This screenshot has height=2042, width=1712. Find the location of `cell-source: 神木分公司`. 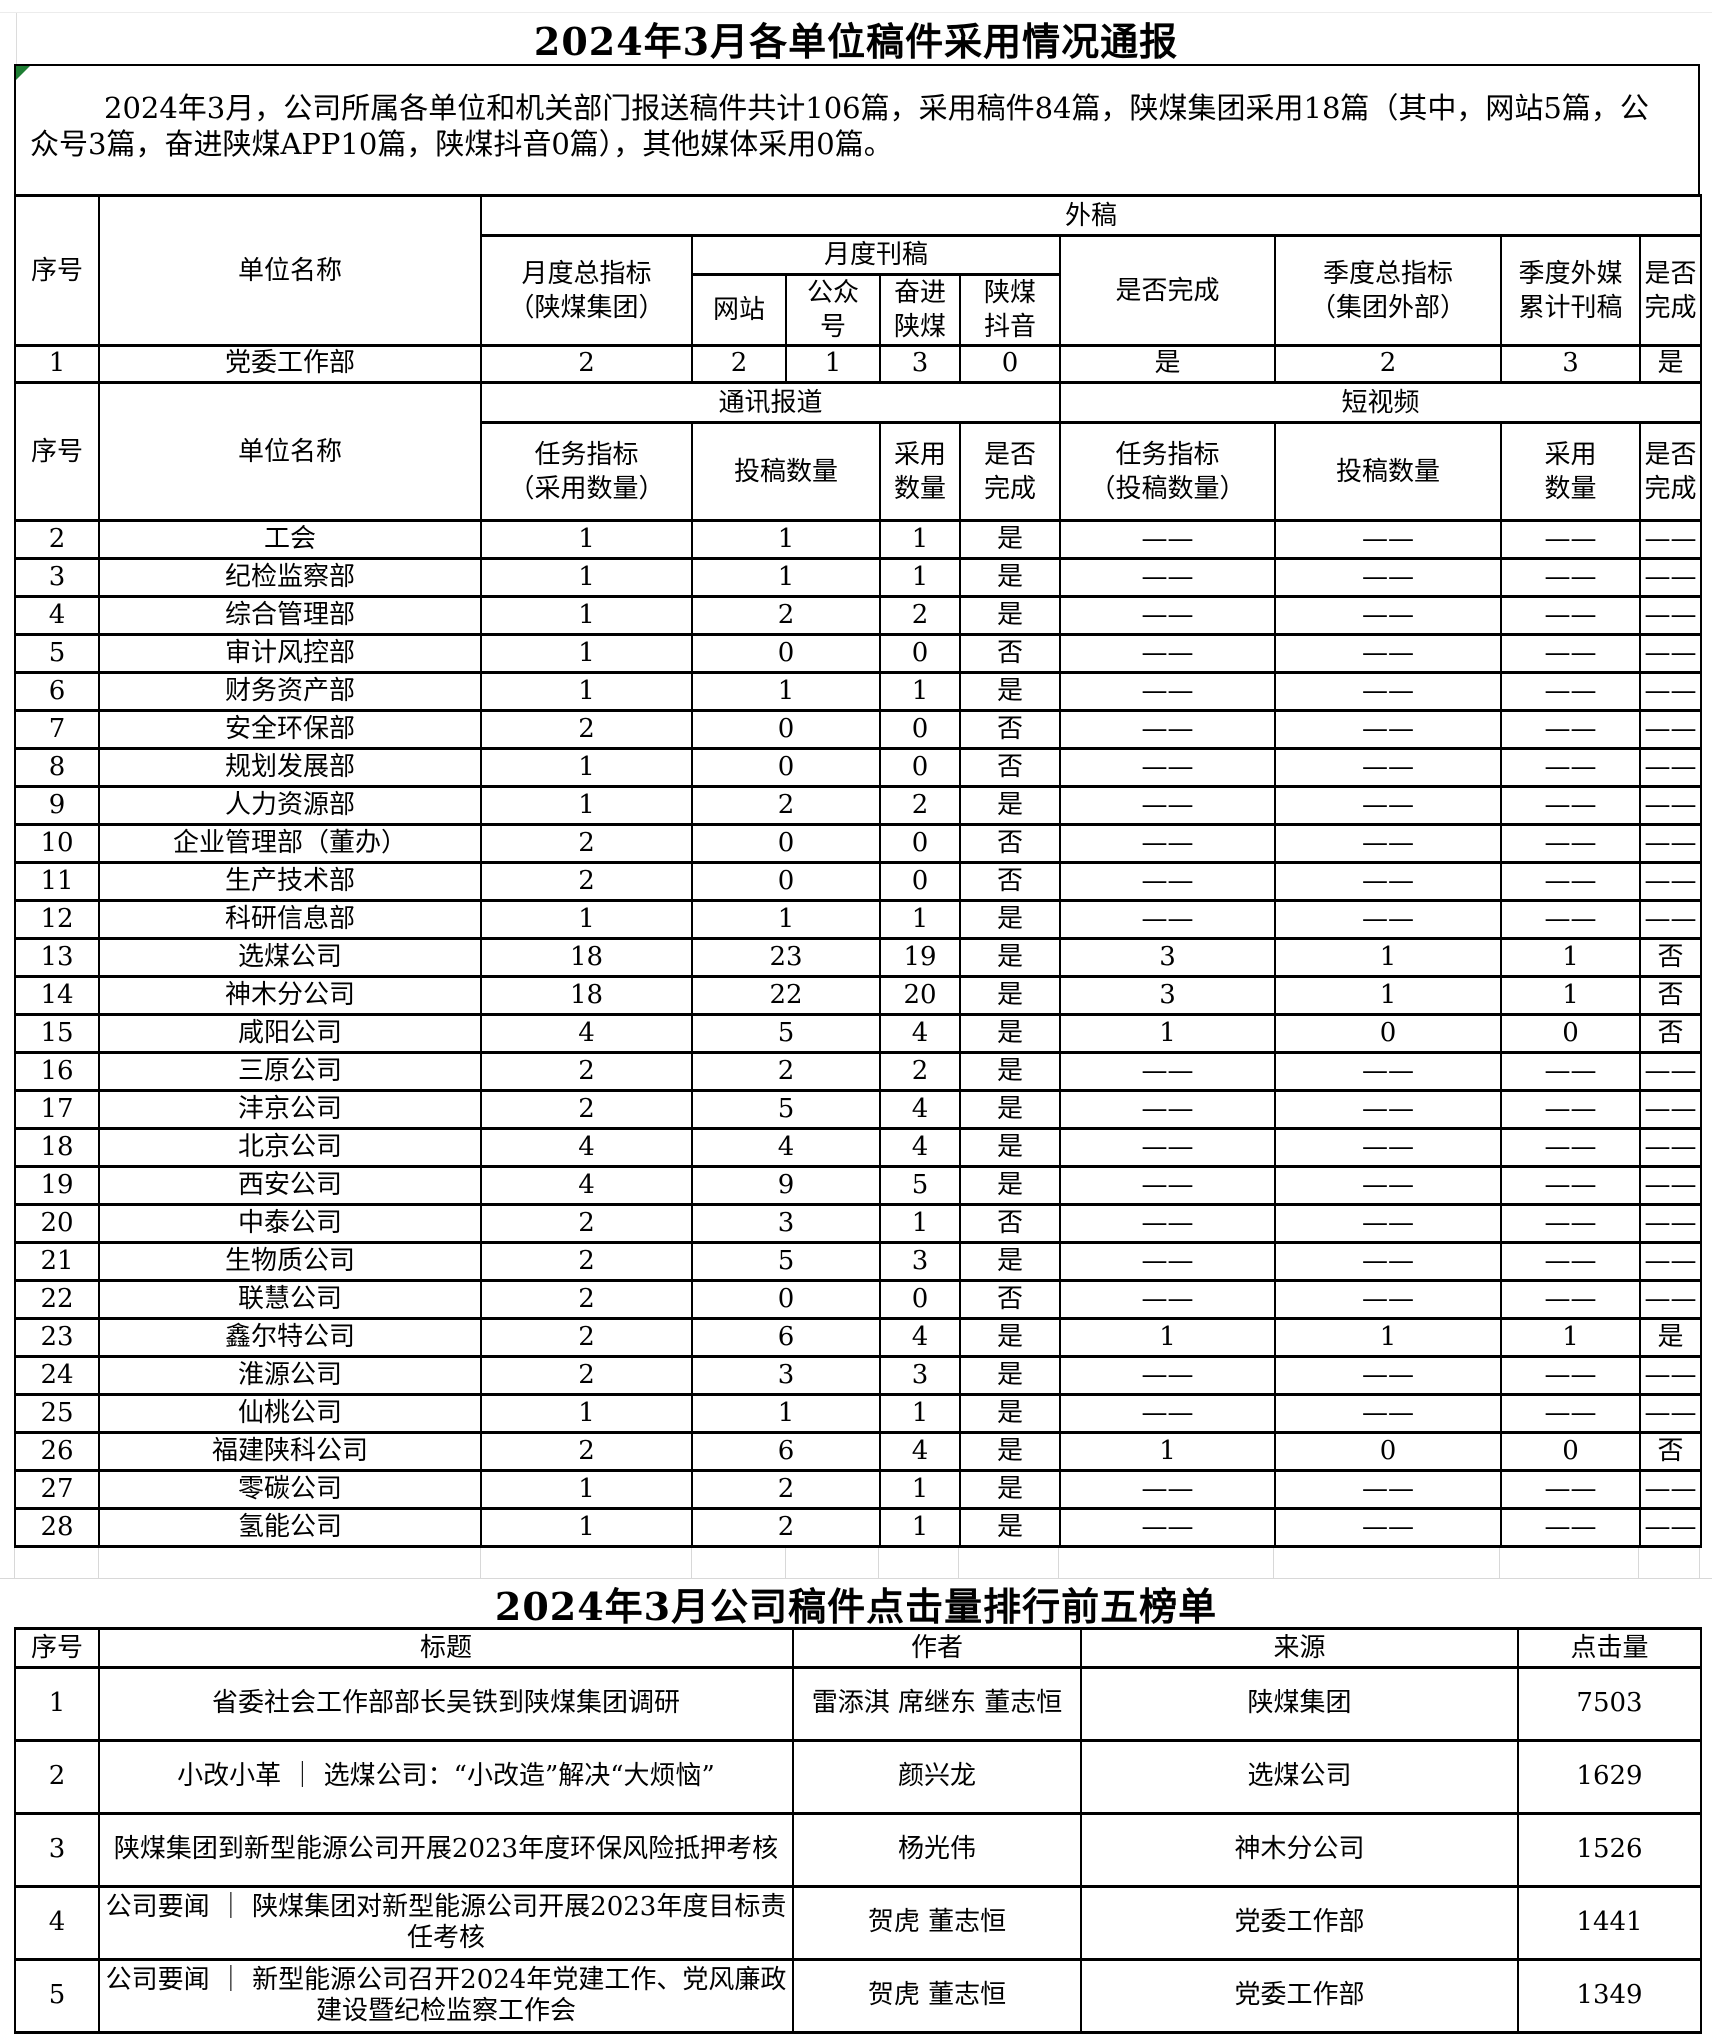

cell-source: 神木分公司 is located at coordinates (1299, 1850).